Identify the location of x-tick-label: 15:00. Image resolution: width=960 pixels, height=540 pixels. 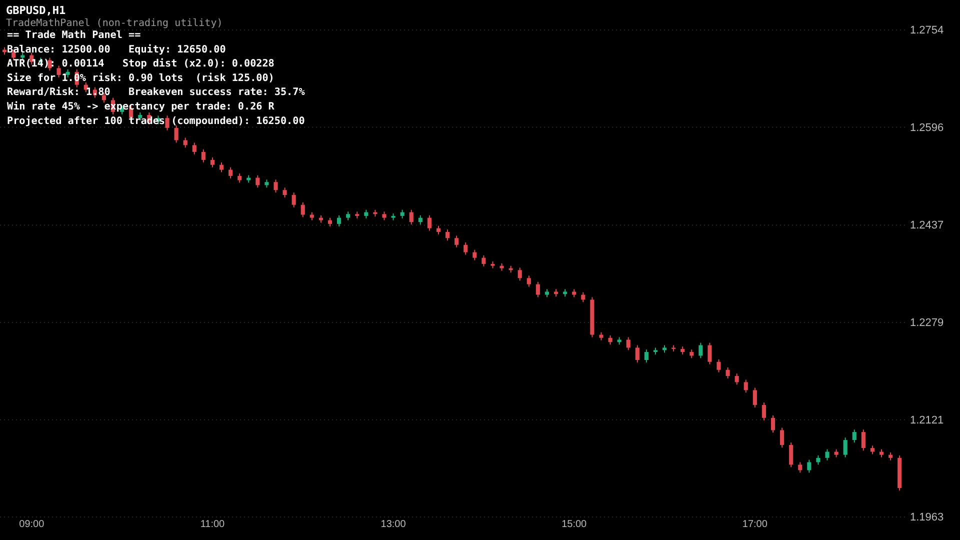
(575, 524).